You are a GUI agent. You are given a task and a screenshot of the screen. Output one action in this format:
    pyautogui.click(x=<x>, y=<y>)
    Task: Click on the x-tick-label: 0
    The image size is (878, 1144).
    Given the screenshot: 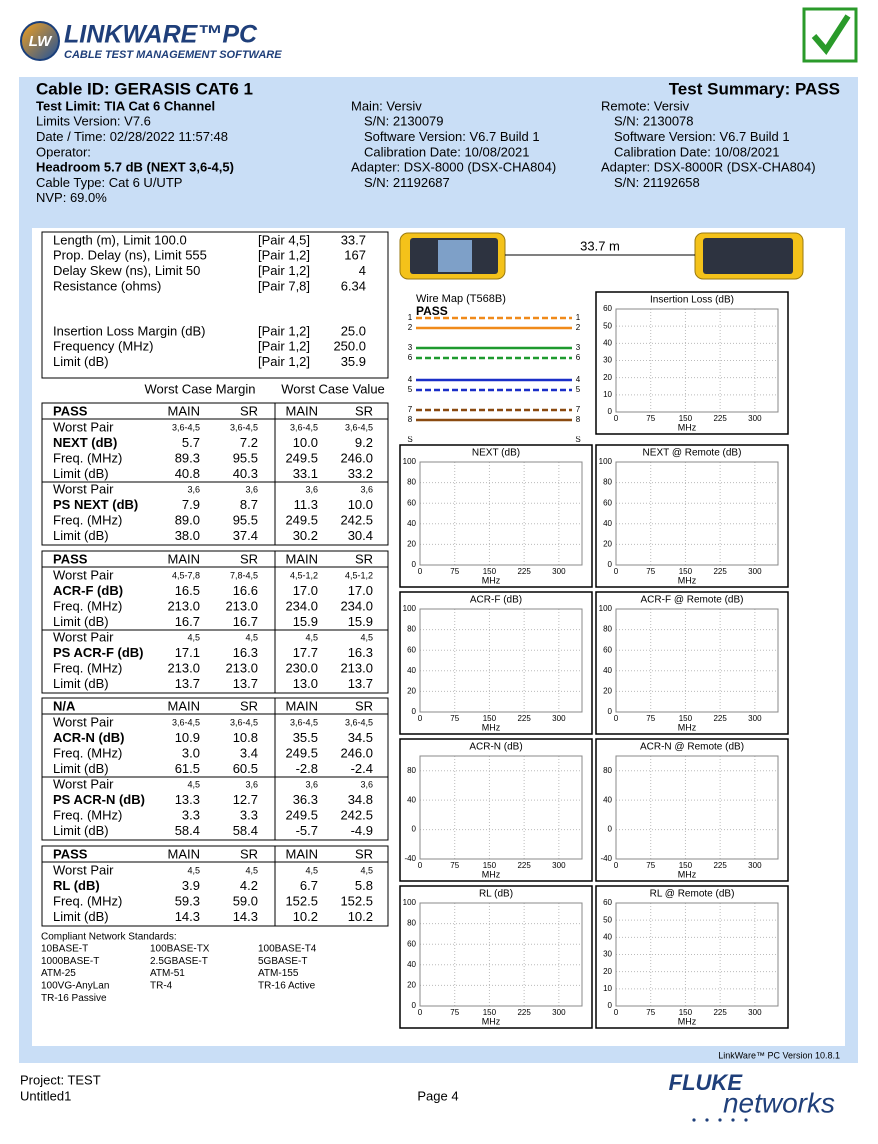 What is the action you would take?
    pyautogui.click(x=616, y=865)
    